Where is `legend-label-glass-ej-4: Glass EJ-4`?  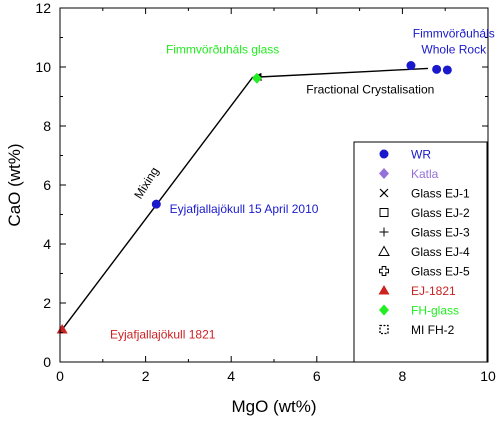 legend-label-glass-ej-4: Glass EJ-4 is located at coordinates (440, 252).